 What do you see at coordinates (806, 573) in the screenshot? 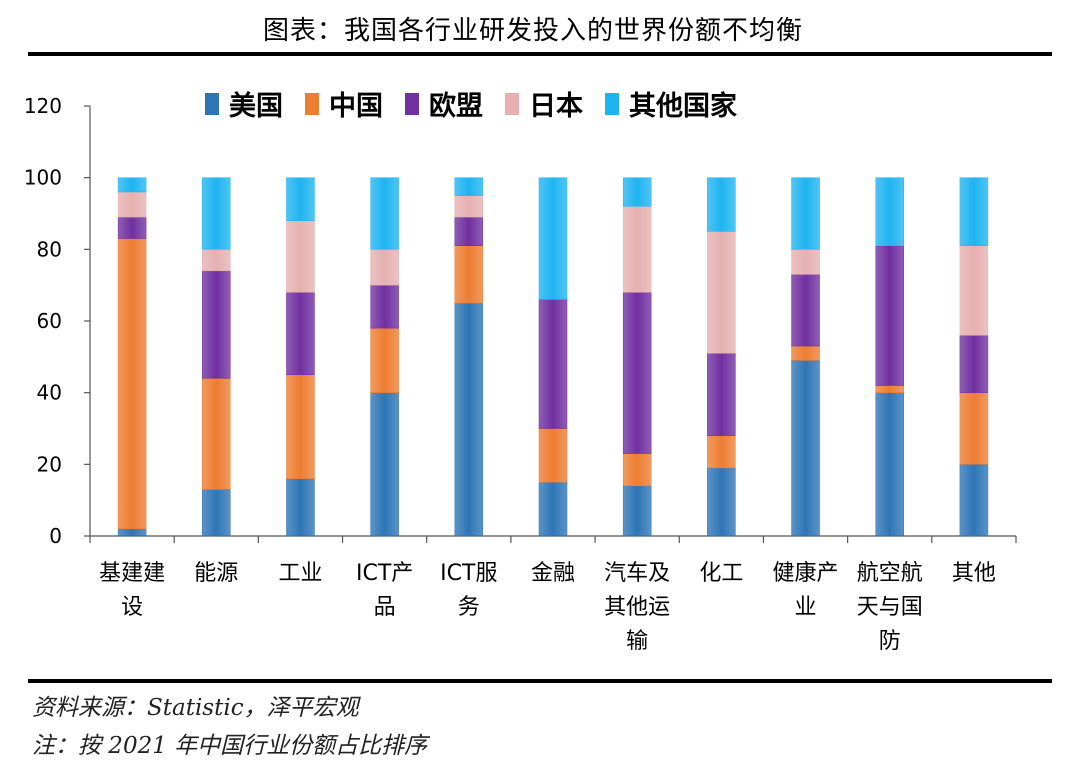
I see `x-tick-label: 健康产` at bounding box center [806, 573].